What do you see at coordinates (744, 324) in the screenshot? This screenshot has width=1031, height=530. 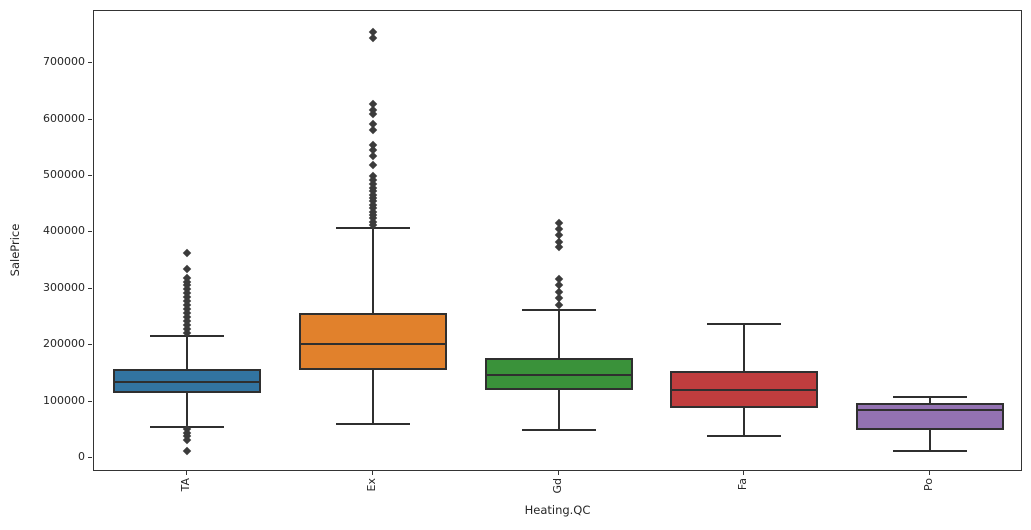 I see `cap-high-fa` at bounding box center [744, 324].